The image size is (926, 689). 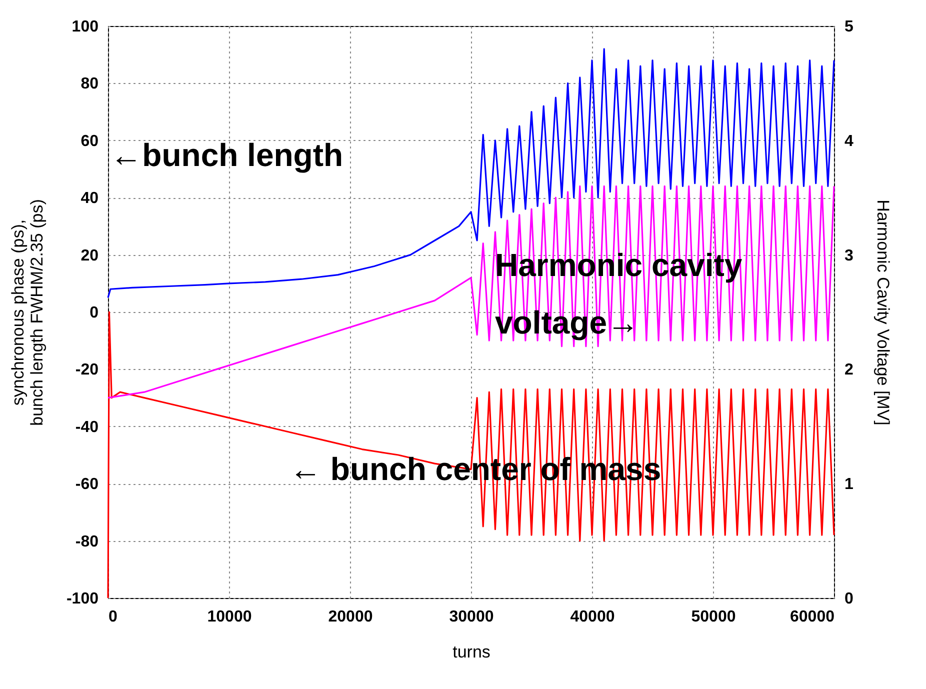 I want to click on y-tick-label: 40, so click(x=89, y=199).